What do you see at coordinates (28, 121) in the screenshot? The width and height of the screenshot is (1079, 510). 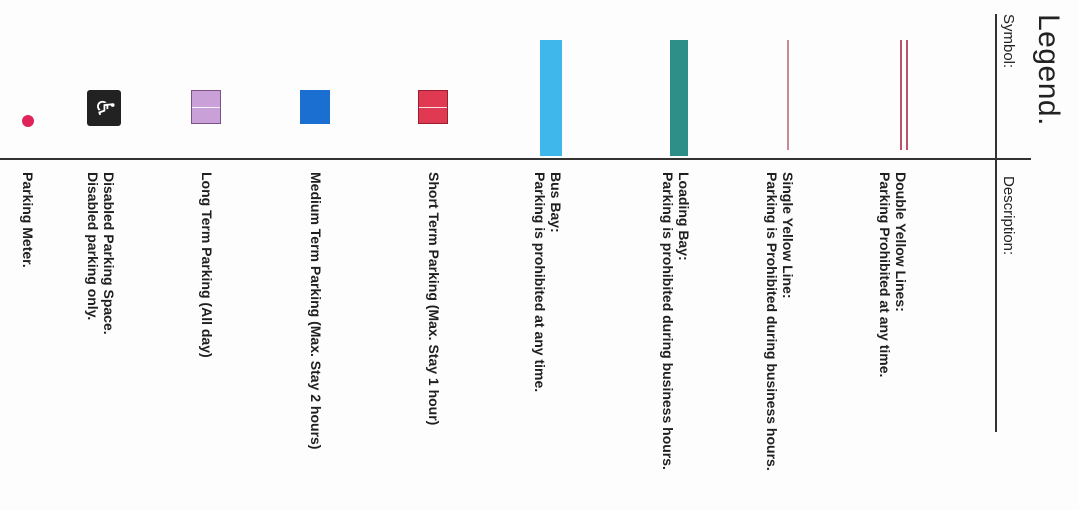 I see `parking-meter-dot-icon` at bounding box center [28, 121].